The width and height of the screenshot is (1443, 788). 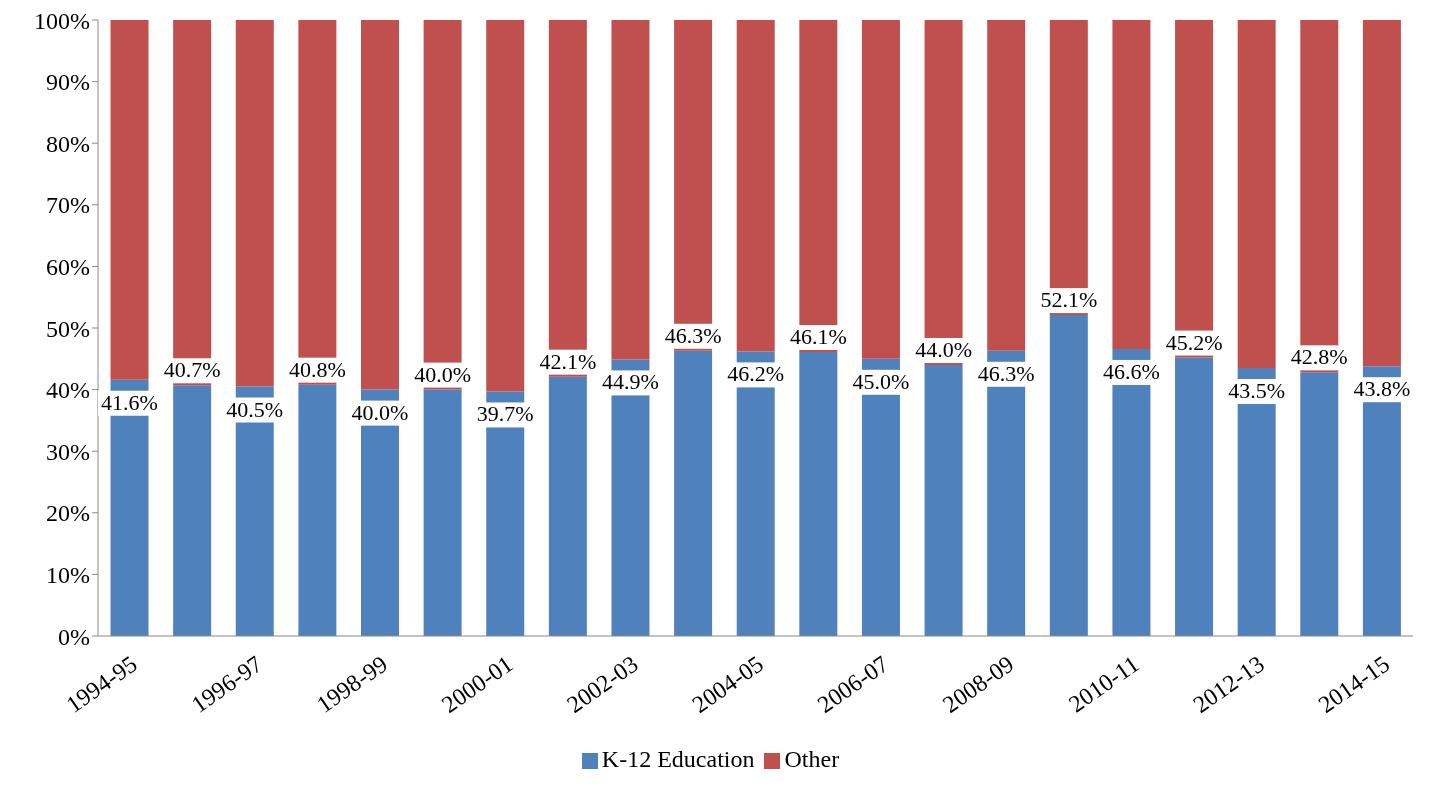 I want to click on data-label: 52.1%, so click(x=1069, y=300).